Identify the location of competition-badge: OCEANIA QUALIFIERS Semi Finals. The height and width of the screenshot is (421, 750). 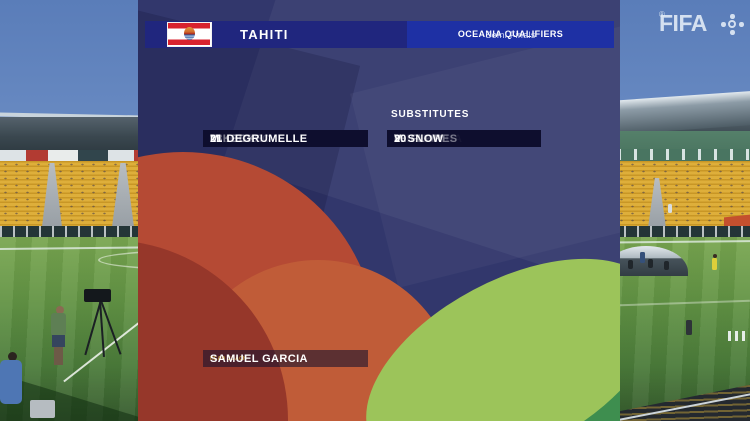
(510, 34).